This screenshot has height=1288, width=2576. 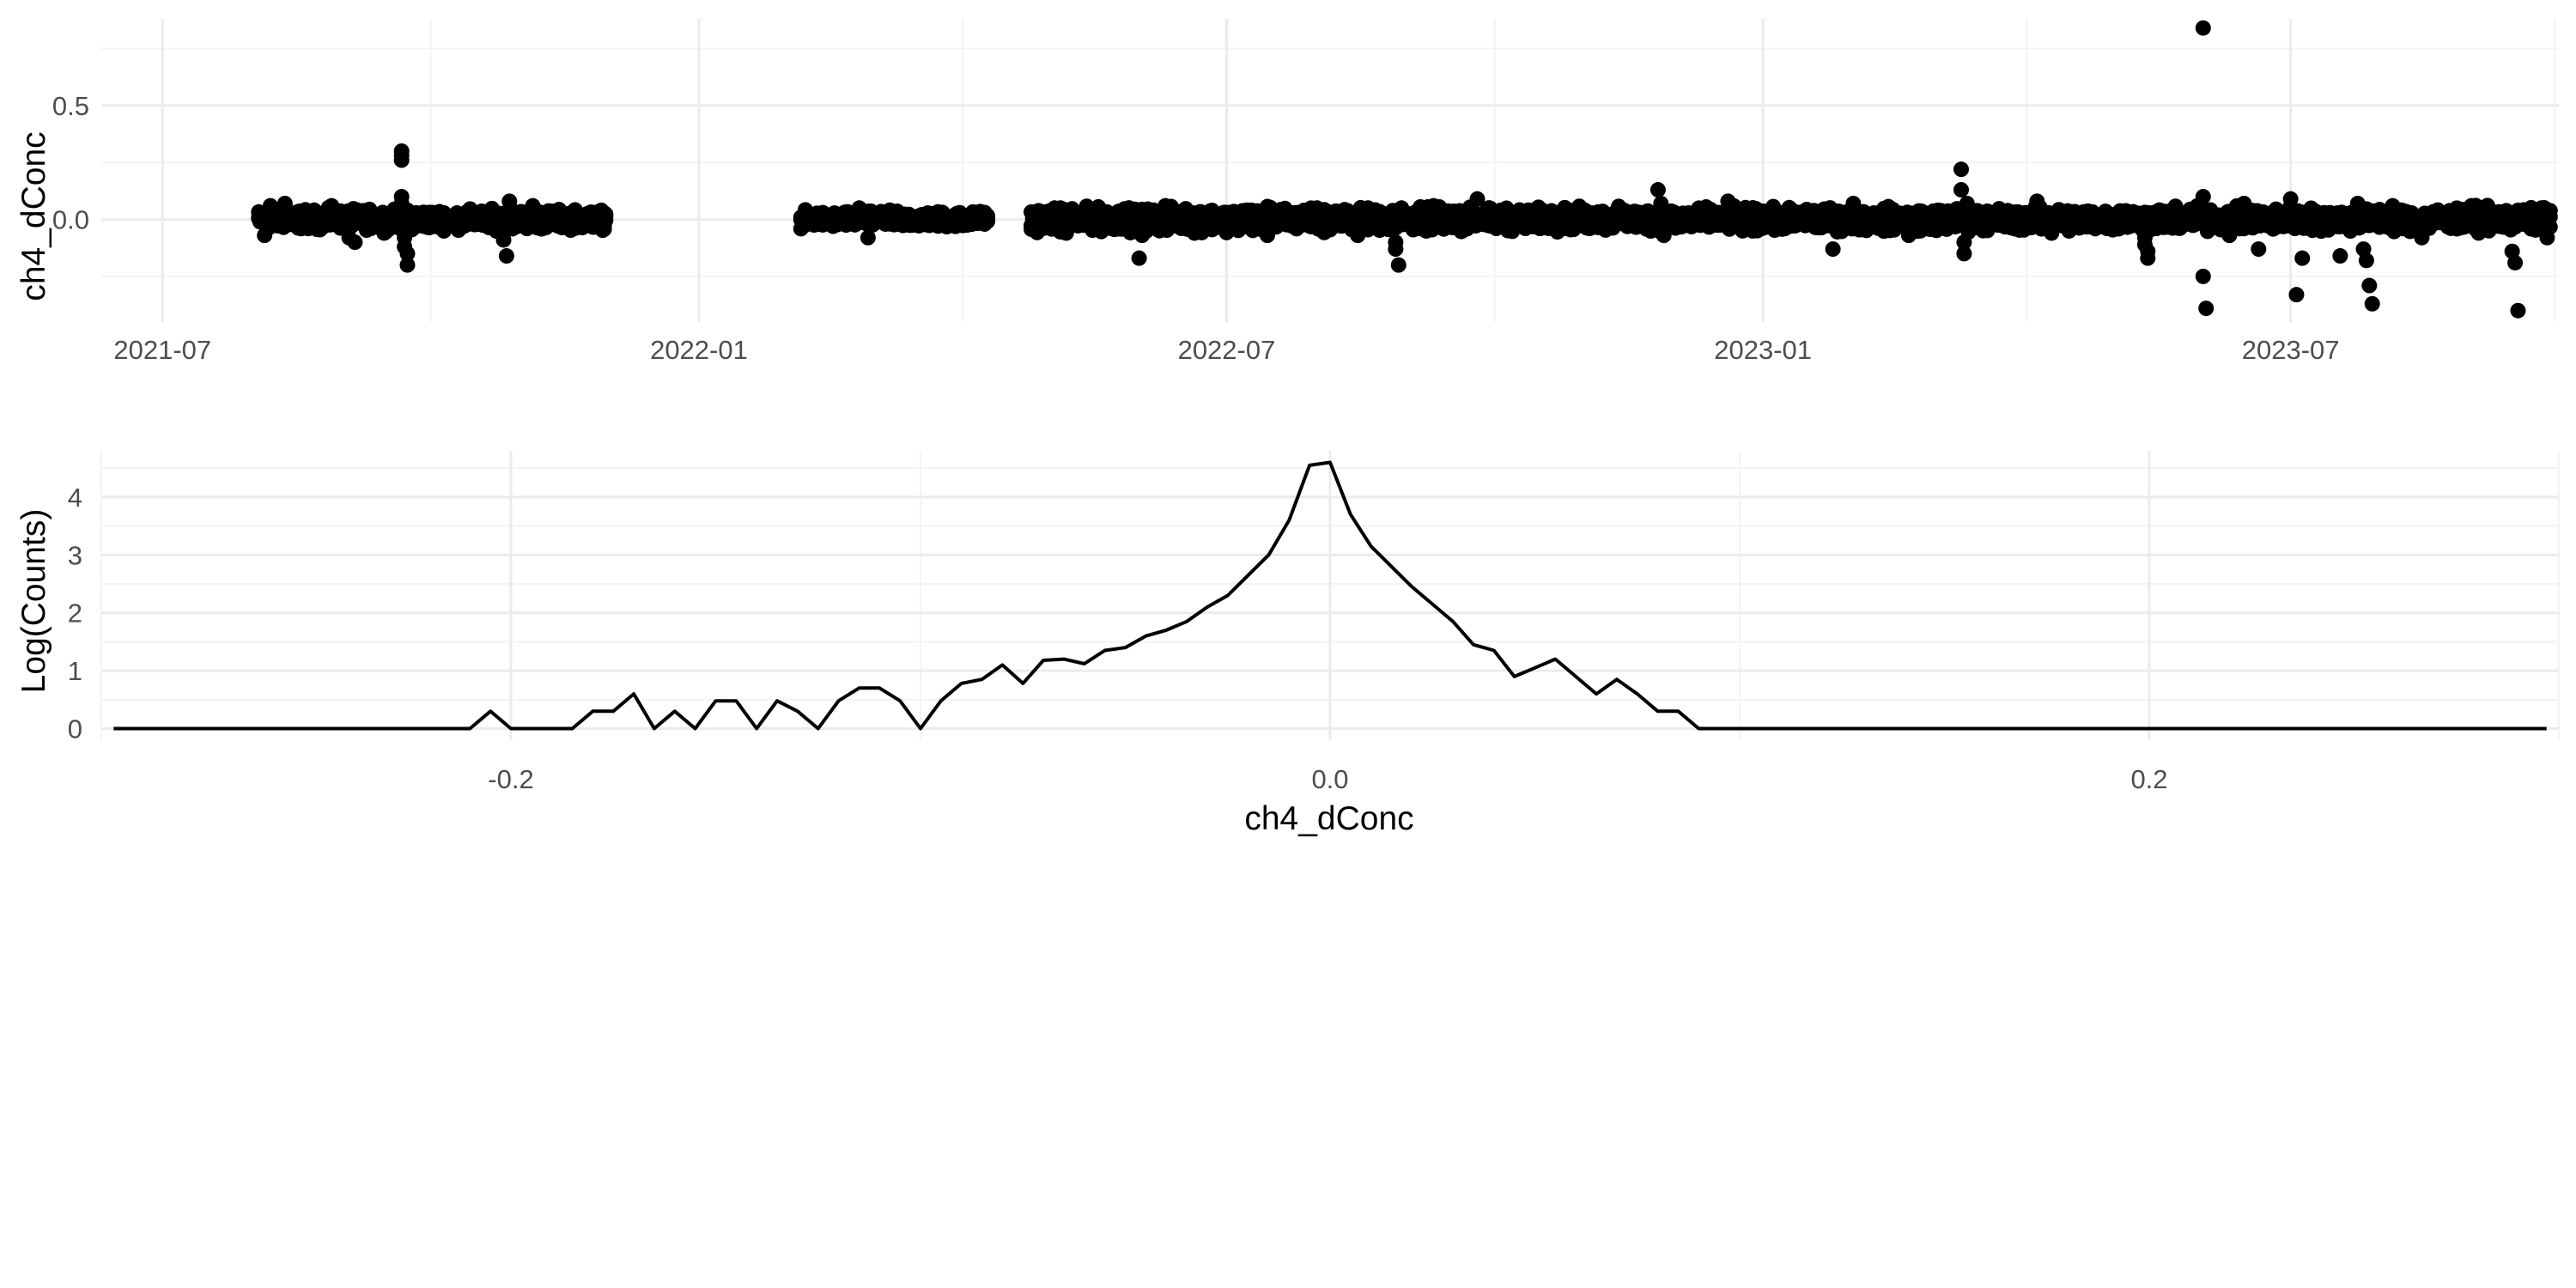 What do you see at coordinates (75, 555) in the screenshot?
I see `distribution-y-tick-label: 3` at bounding box center [75, 555].